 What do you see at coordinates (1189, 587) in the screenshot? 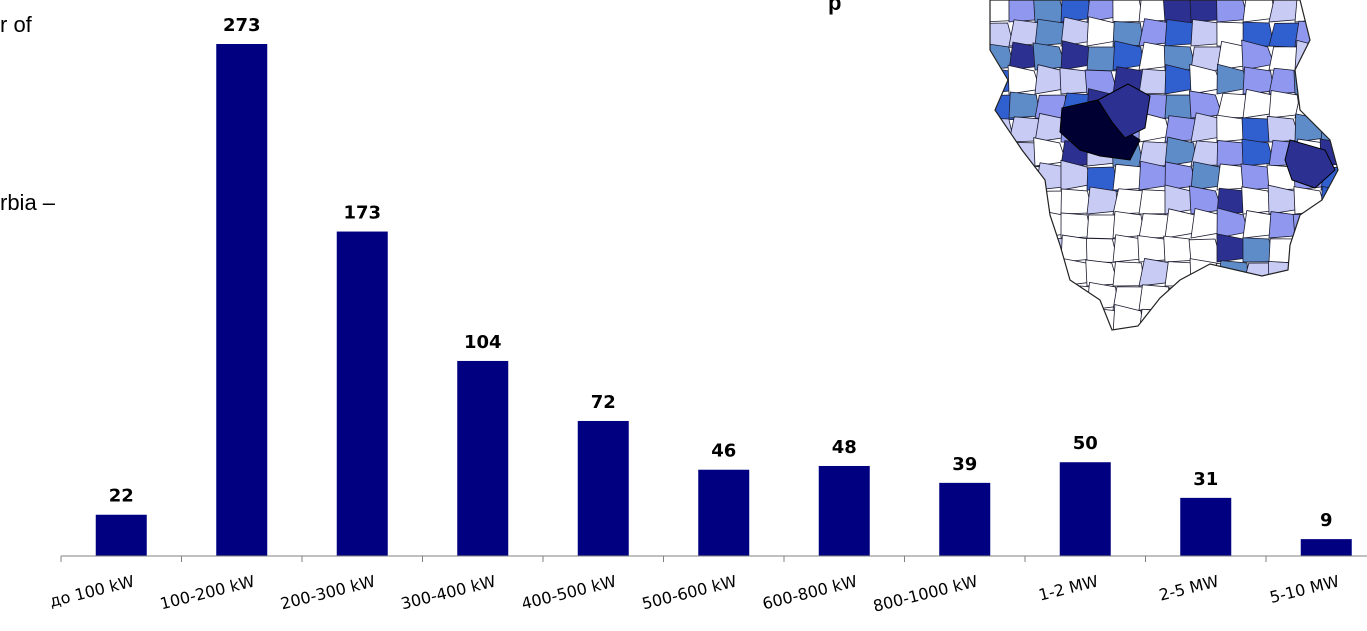
I see `x-tick-label: 2-5 MW` at bounding box center [1189, 587].